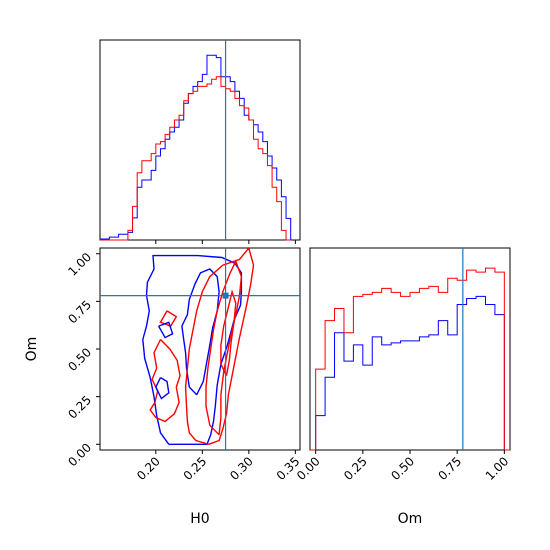 The image size is (550, 550). What do you see at coordinates (225, 242) in the screenshot?
I see `histogram-h0-ticks` at bounding box center [225, 242].